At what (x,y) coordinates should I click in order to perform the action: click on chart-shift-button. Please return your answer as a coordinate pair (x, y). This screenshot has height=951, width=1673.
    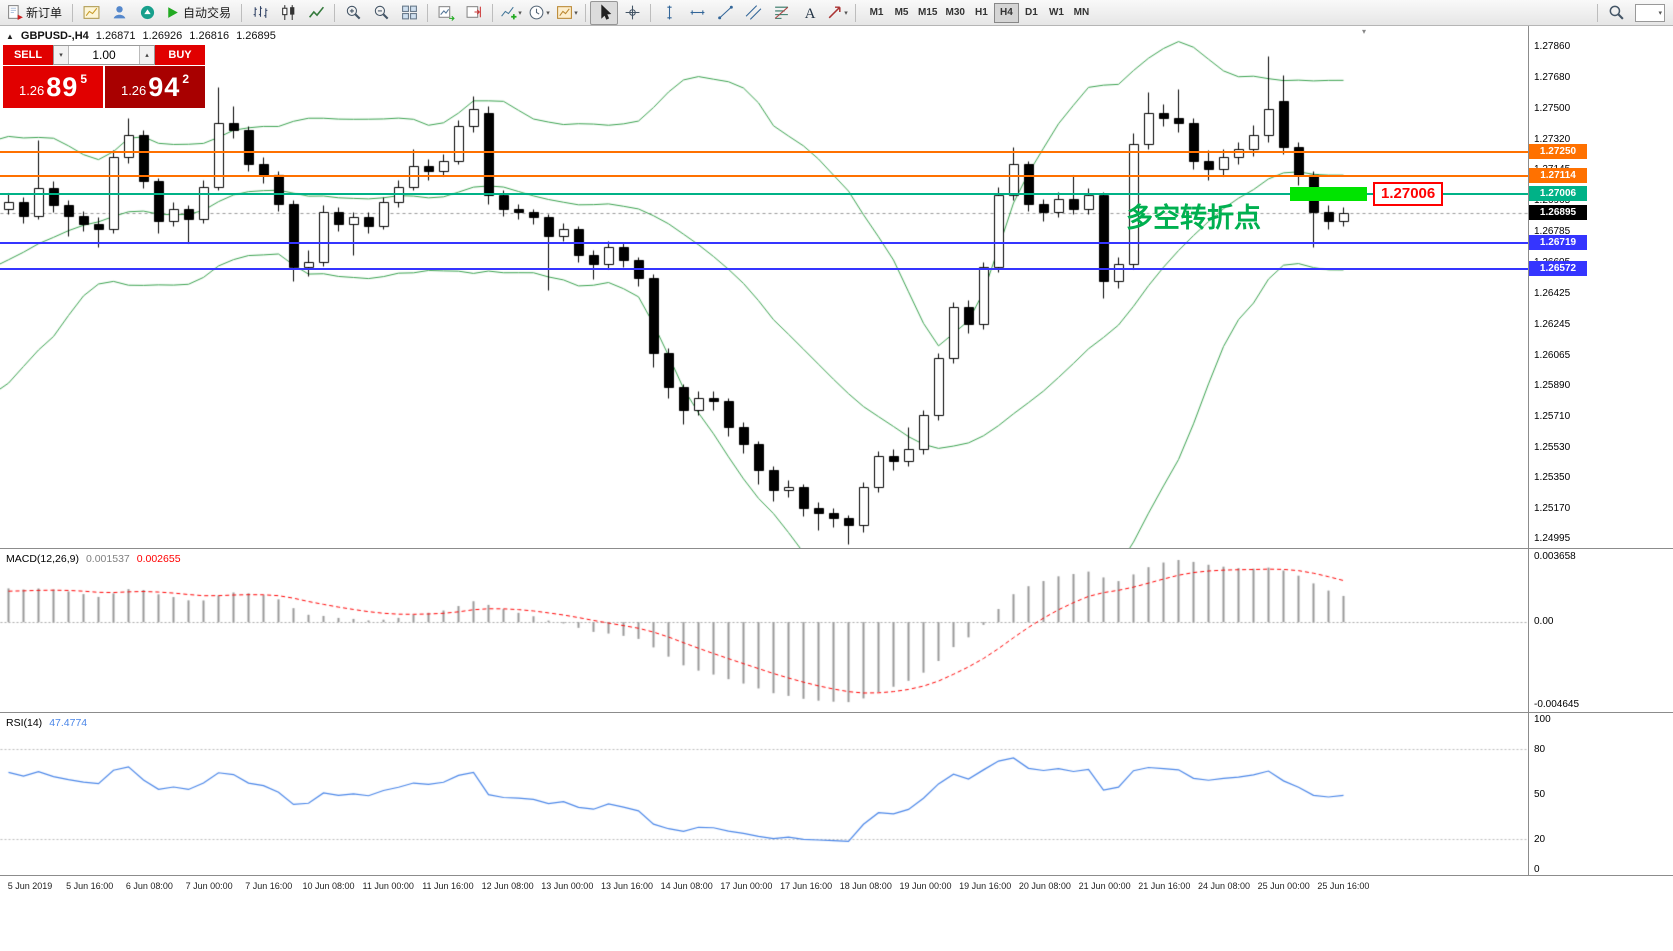
    Looking at the image, I should click on (474, 13).